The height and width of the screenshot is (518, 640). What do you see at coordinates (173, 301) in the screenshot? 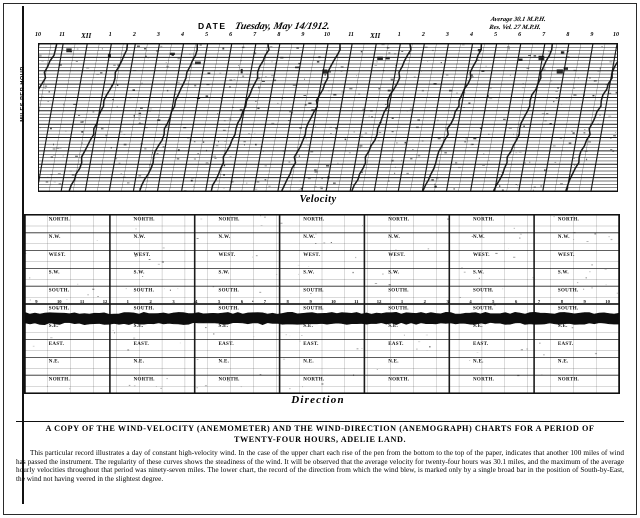
I see `direction-hour-label: 3` at bounding box center [173, 301].